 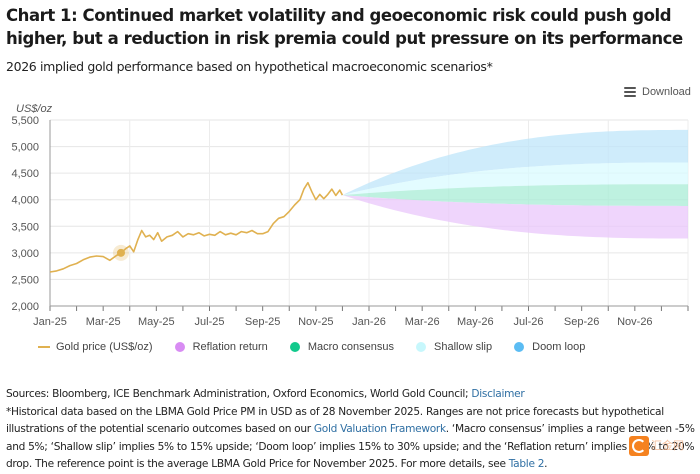 I want to click on x-tick-label: Sep-26, so click(x=581, y=322).